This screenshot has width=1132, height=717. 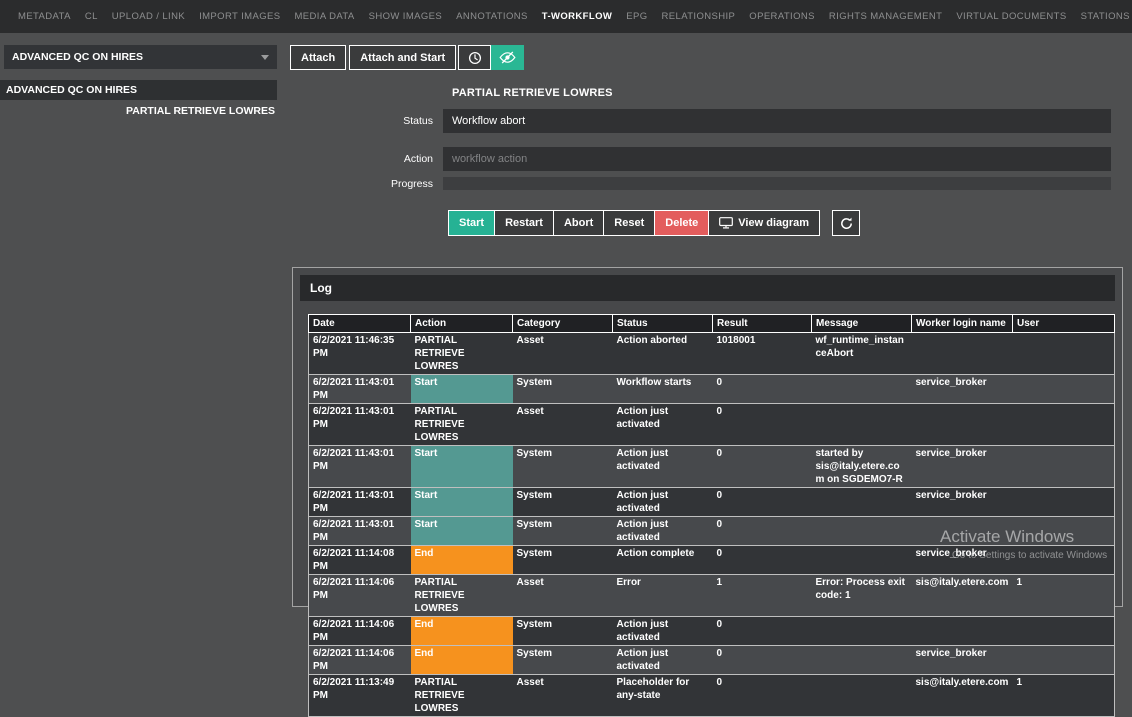 What do you see at coordinates (577, 16) in the screenshot?
I see `nav-item-t-workflow: T-WORKFLOW` at bounding box center [577, 16].